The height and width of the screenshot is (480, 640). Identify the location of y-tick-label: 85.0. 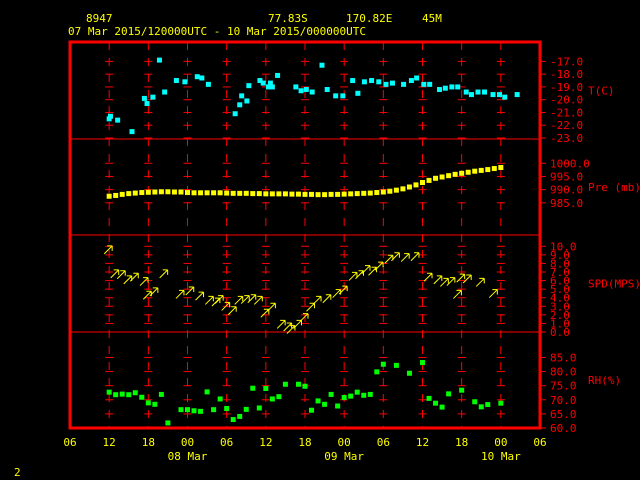
(563, 357).